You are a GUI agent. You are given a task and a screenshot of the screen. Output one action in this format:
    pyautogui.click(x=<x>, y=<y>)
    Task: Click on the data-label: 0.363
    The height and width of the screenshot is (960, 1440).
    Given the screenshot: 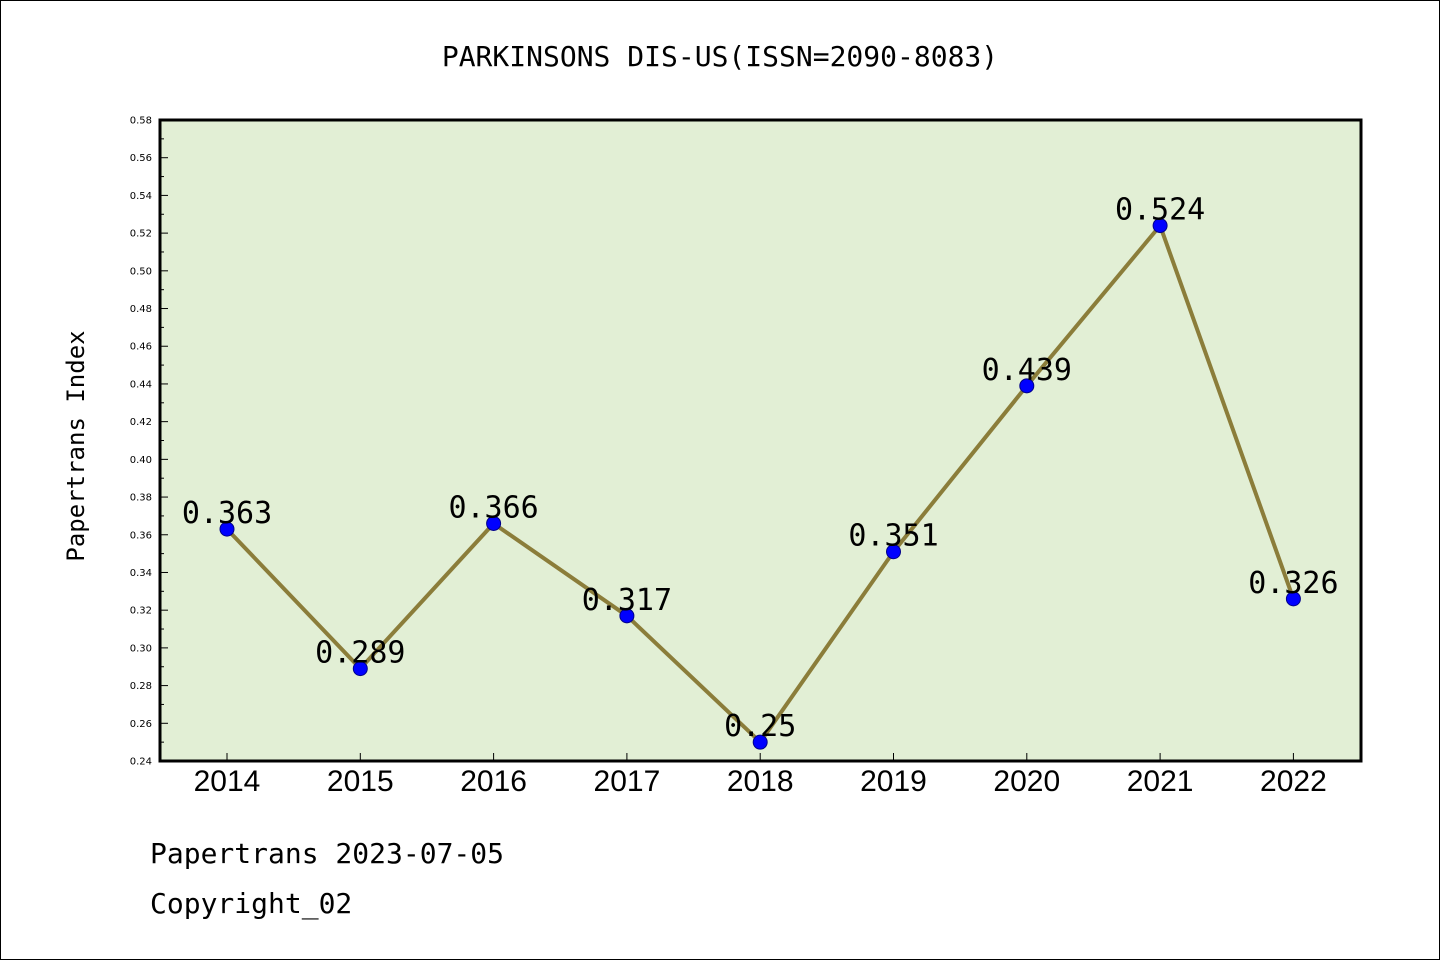 What is the action you would take?
    pyautogui.click(x=227, y=513)
    